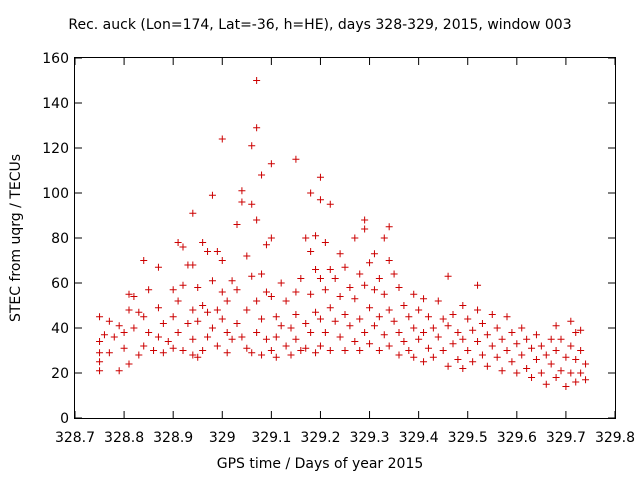  Describe the element at coordinates (55, 149) in the screenshot. I see `y-tick-label: 120` at that location.